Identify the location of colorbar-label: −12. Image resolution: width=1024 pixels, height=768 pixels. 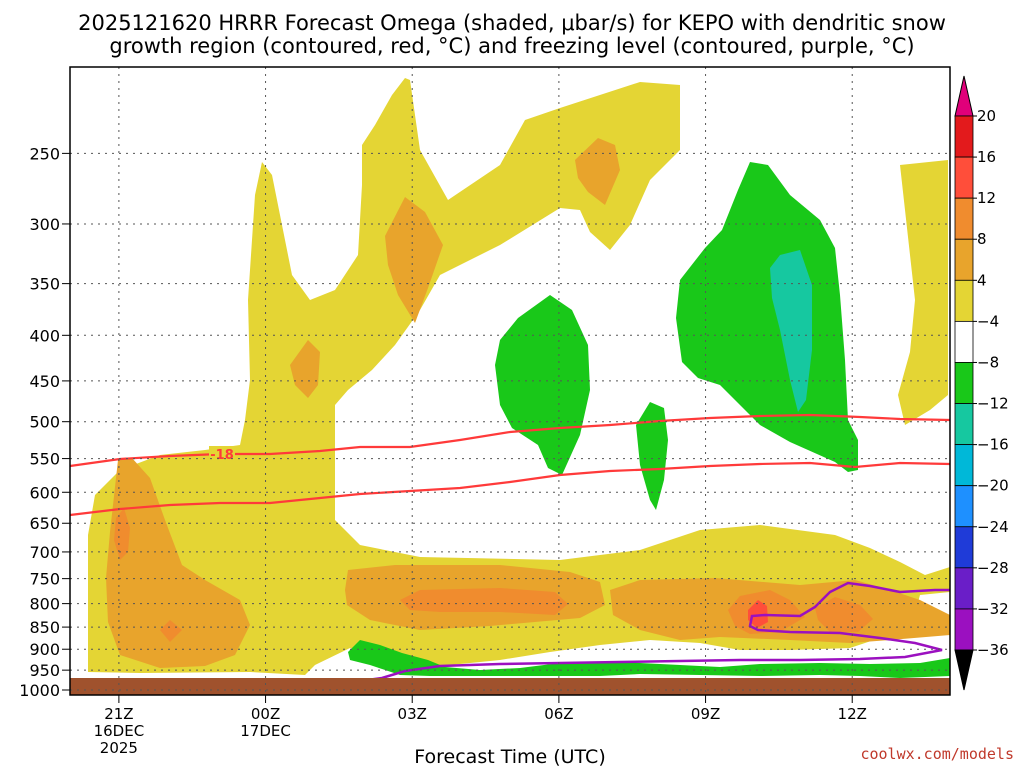
(993, 404).